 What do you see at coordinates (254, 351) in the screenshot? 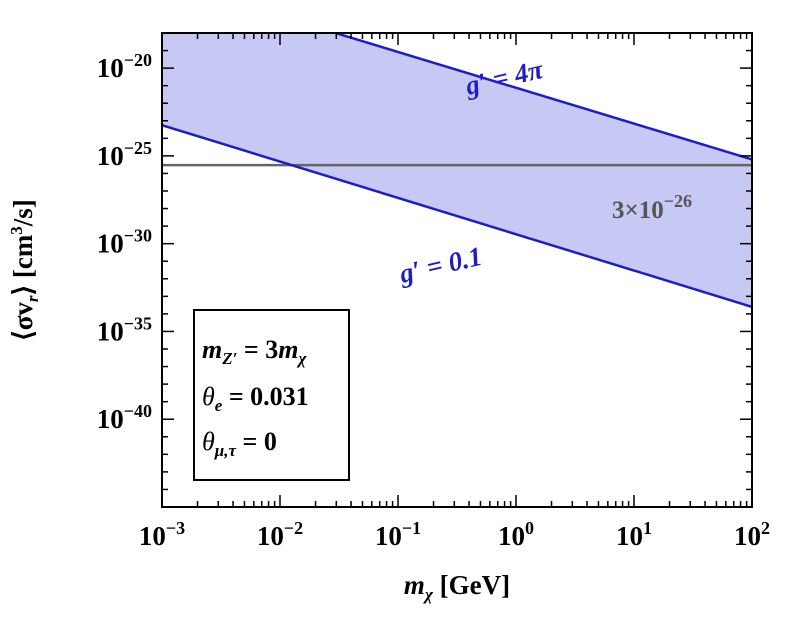
I see `legend-line-mass-ratio: mZ′ = 3mχ` at bounding box center [254, 351].